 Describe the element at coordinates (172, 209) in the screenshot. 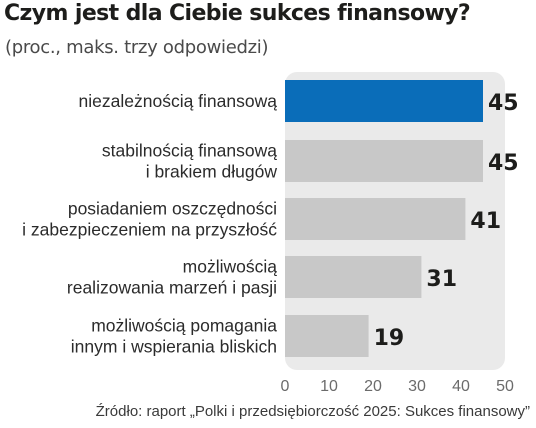

I see `category-label-3-line-1: posiadaniem oszczędności` at that location.